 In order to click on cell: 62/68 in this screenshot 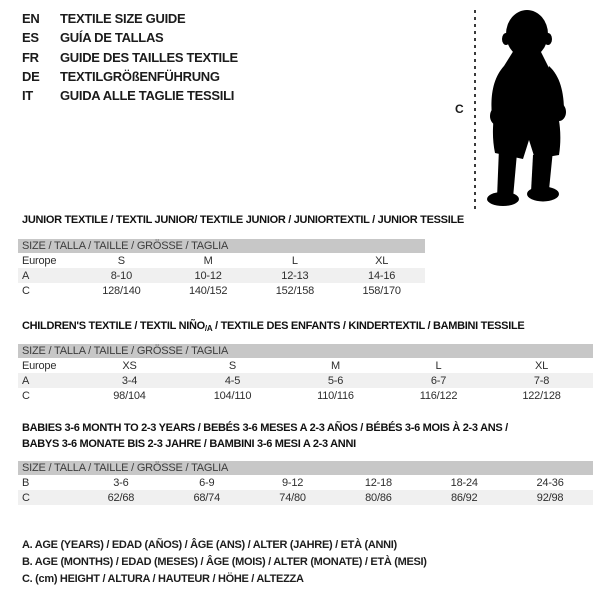, I will do `click(121, 497)`.